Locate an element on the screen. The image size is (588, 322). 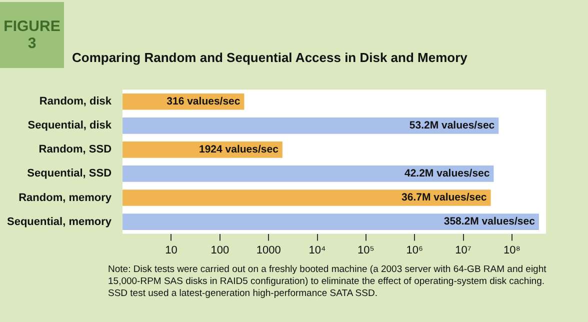
x-tick-label: 10⁶ is located at coordinates (414, 250).